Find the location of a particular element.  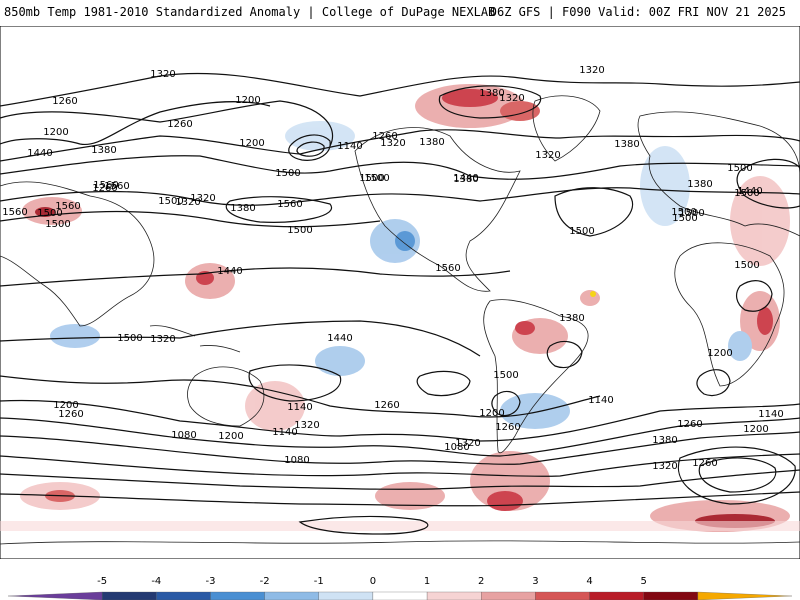

contour-line-1260-alaska is located at coordinates (309, 147).